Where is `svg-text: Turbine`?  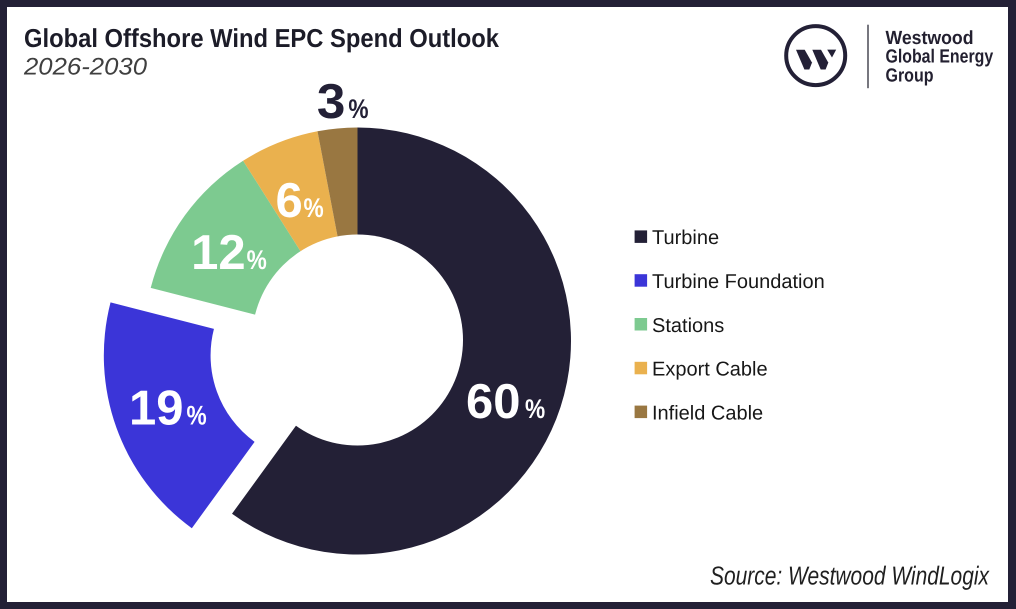 svg-text: Turbine is located at coordinates (685, 238).